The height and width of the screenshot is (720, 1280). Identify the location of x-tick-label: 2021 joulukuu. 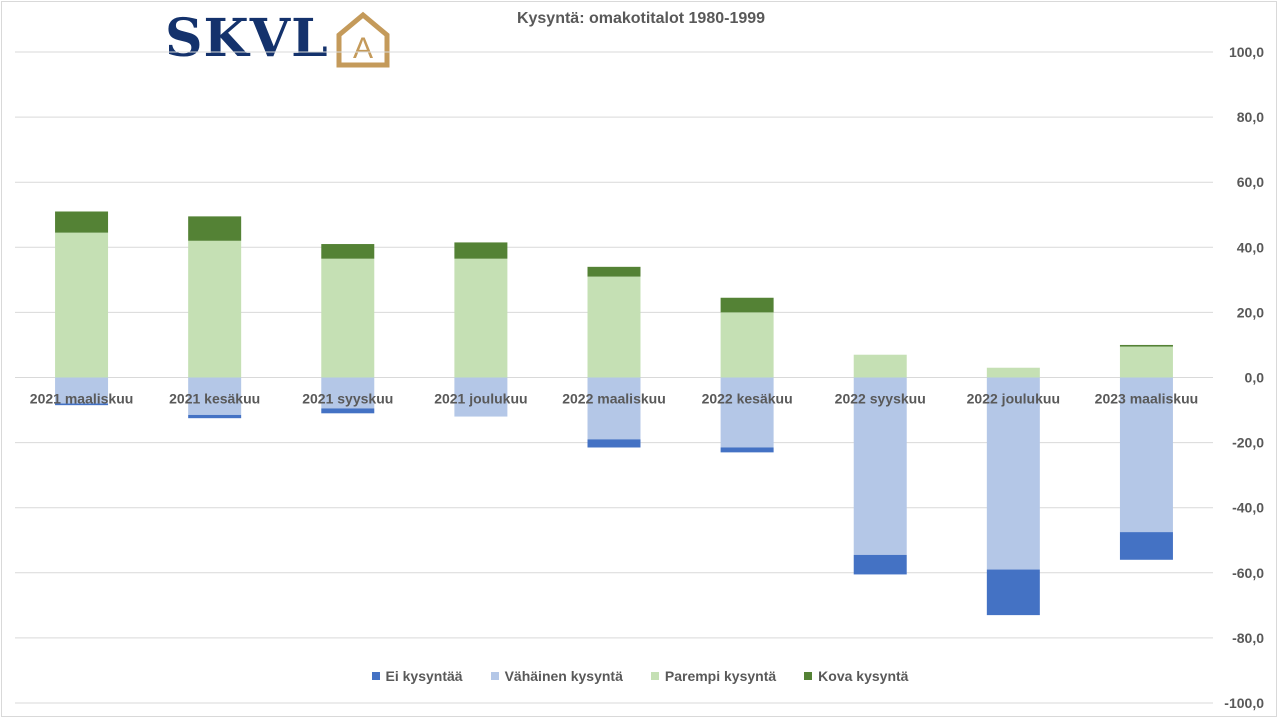
(480, 399).